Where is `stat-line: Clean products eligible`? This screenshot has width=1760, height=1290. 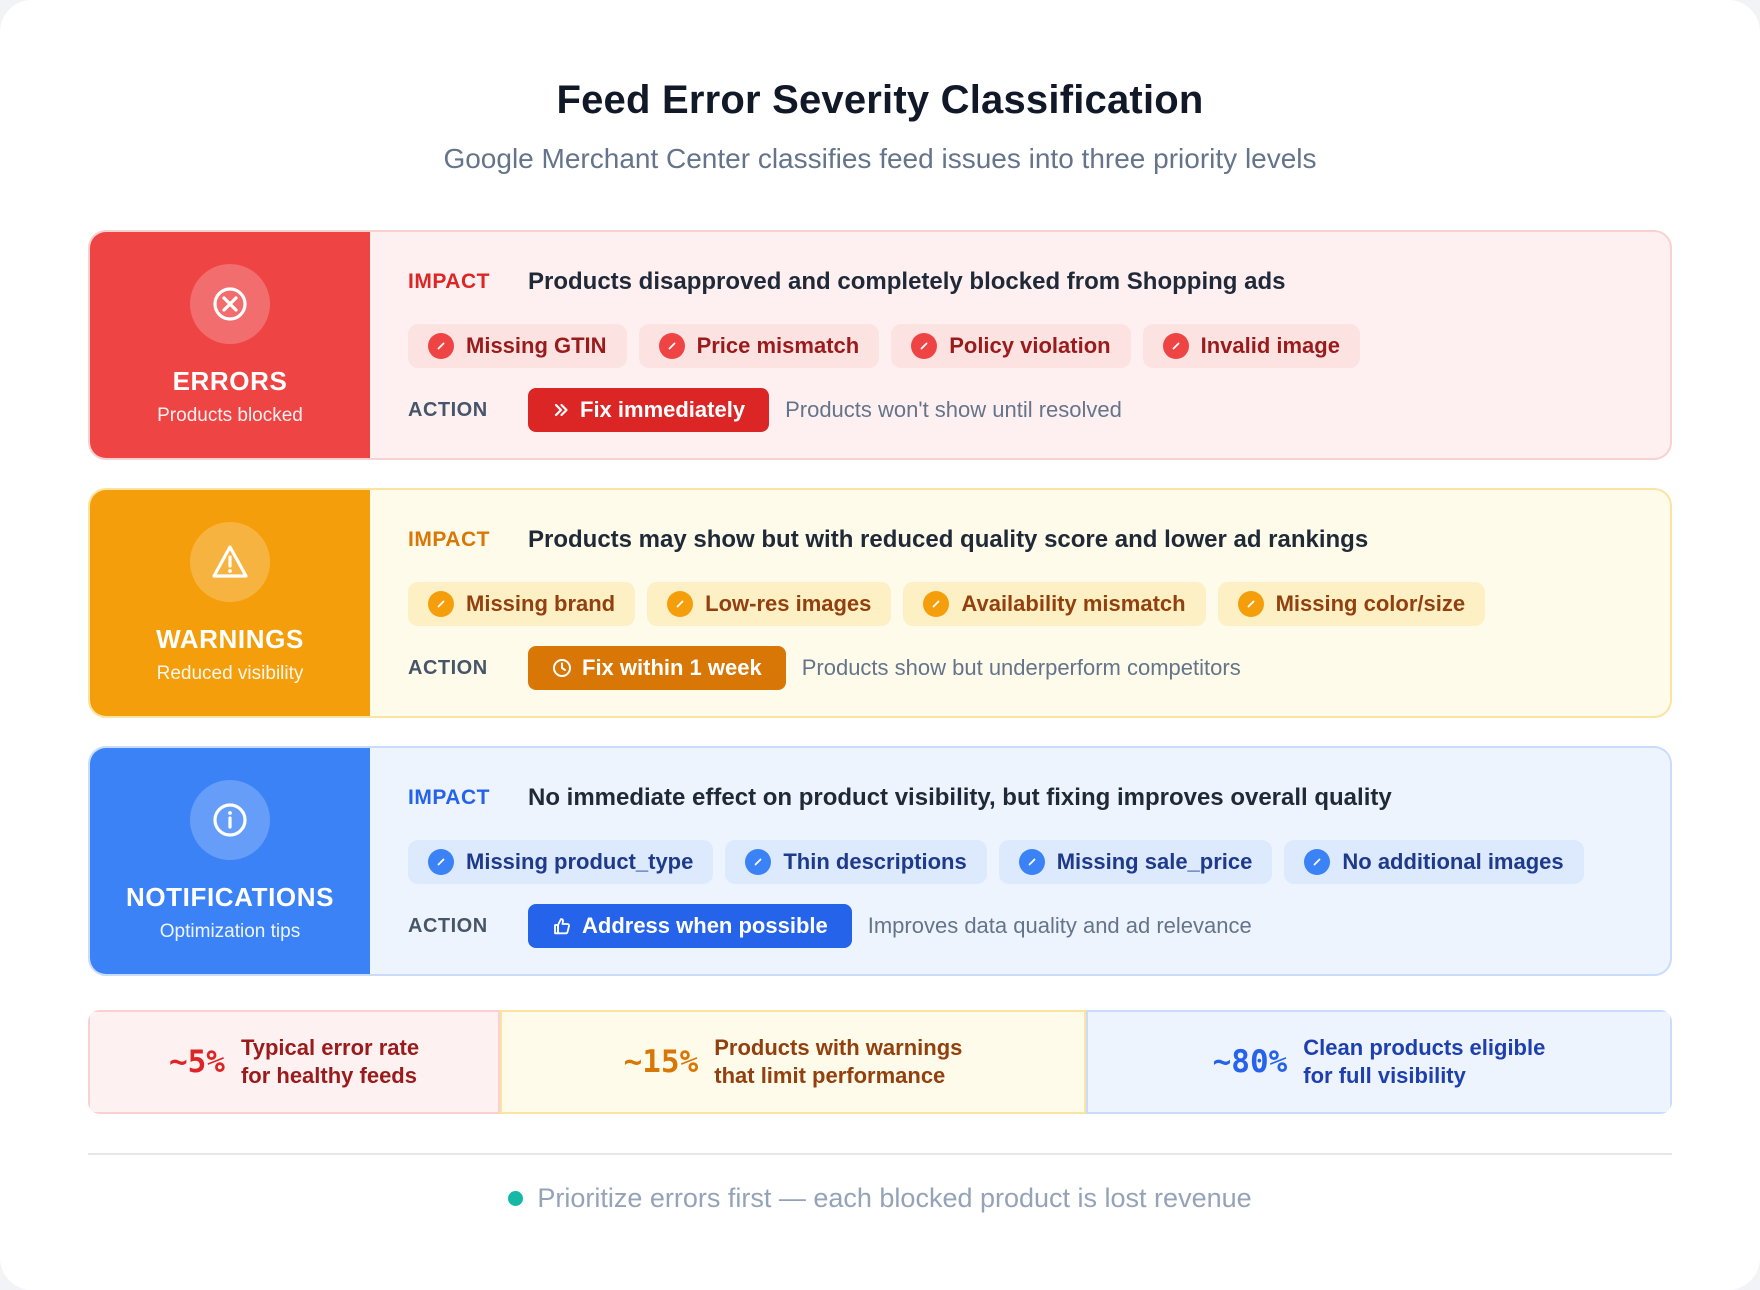
stat-line: Clean products eligible is located at coordinates (1424, 1047).